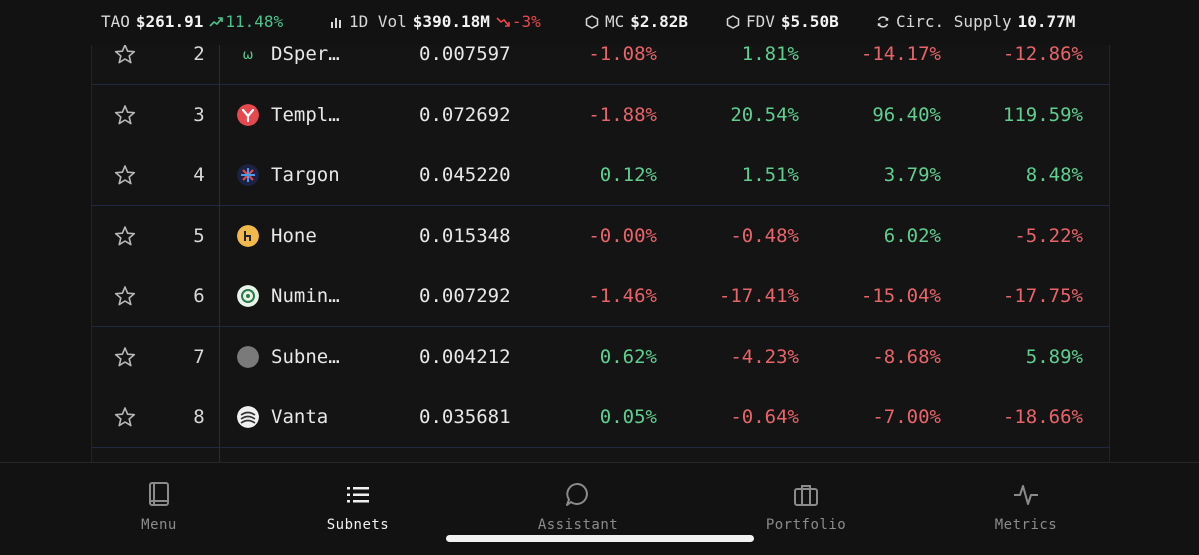 The height and width of the screenshot is (555, 1199). I want to click on change-30d: 119.59%, so click(1042, 114).